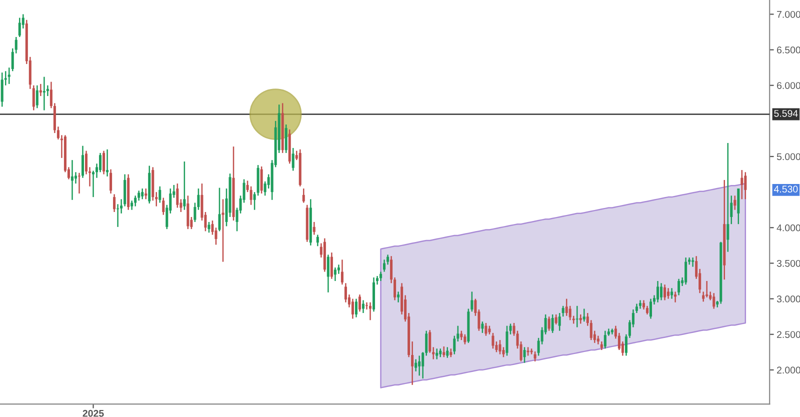 The width and height of the screenshot is (800, 417). What do you see at coordinates (788, 228) in the screenshot?
I see `y-tick-label: 4.000` at bounding box center [788, 228].